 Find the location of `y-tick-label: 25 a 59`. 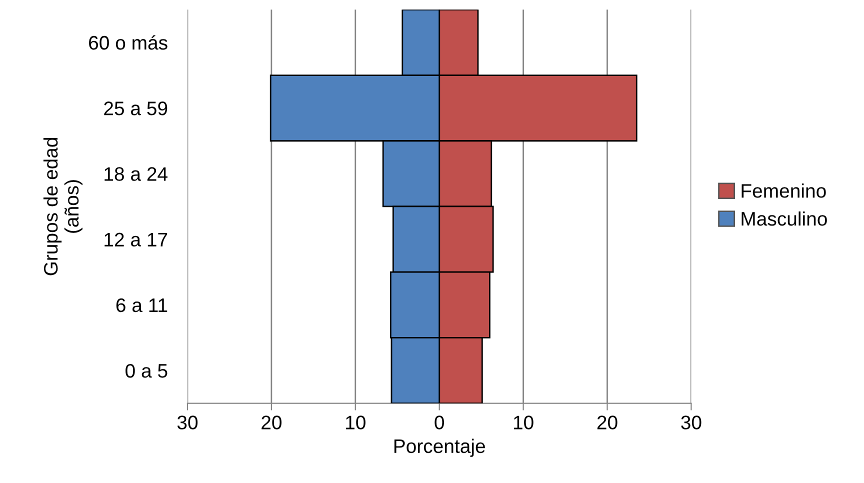

y-tick-label: 25 a 59 is located at coordinates (136, 109).